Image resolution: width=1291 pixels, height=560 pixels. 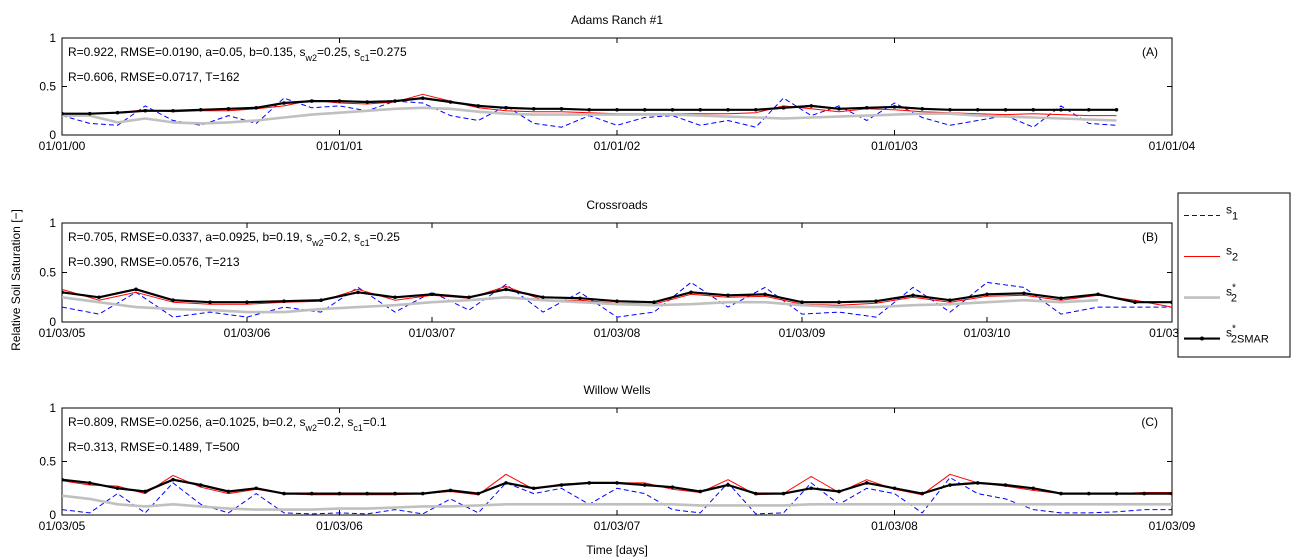 I want to click on y-axis-label: Relative Soil Saturation [−], so click(x=16, y=280).